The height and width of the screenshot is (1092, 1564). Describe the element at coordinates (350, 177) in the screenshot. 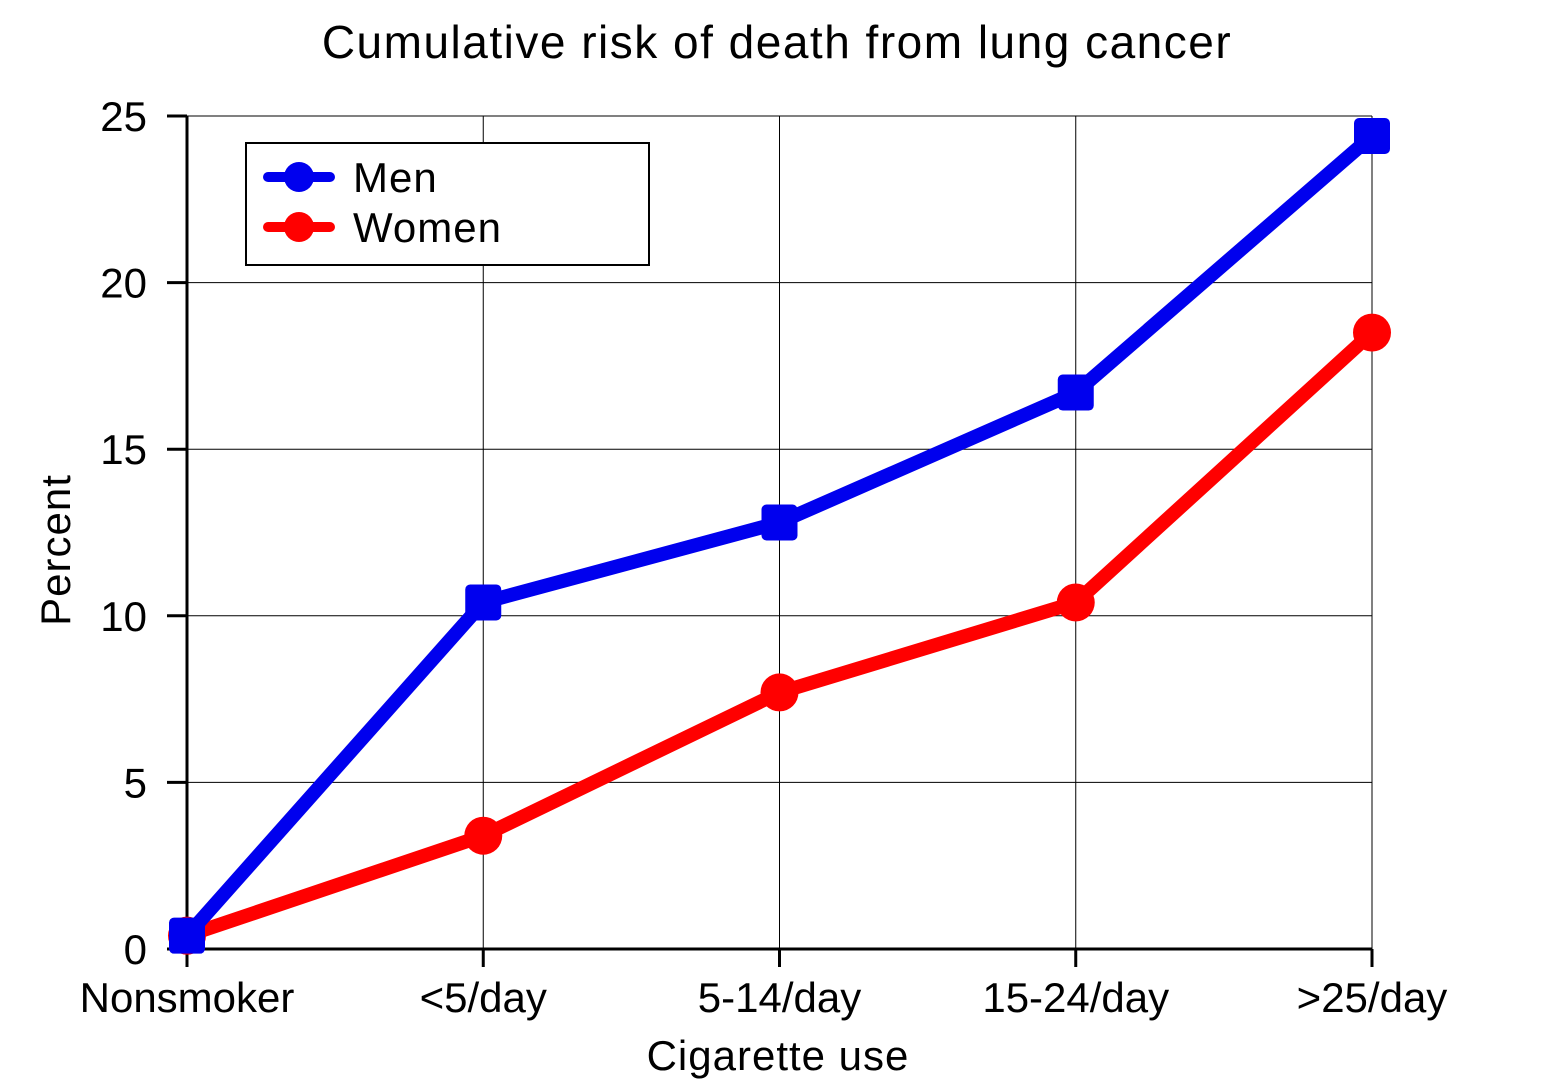

I see `legend-entry-men: Men` at that location.